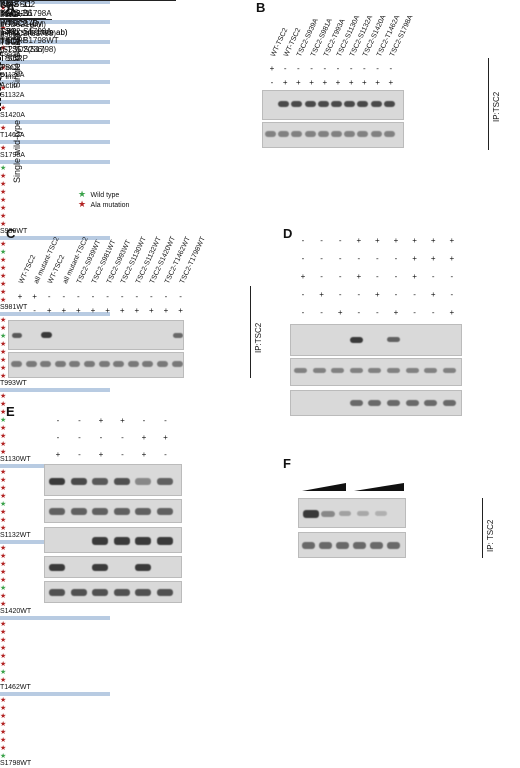 This screenshot has height=768, width=520. What do you see at coordinates (12, 75) in the screenshot?
I see `mutant-label: S1130A` at bounding box center [12, 75].